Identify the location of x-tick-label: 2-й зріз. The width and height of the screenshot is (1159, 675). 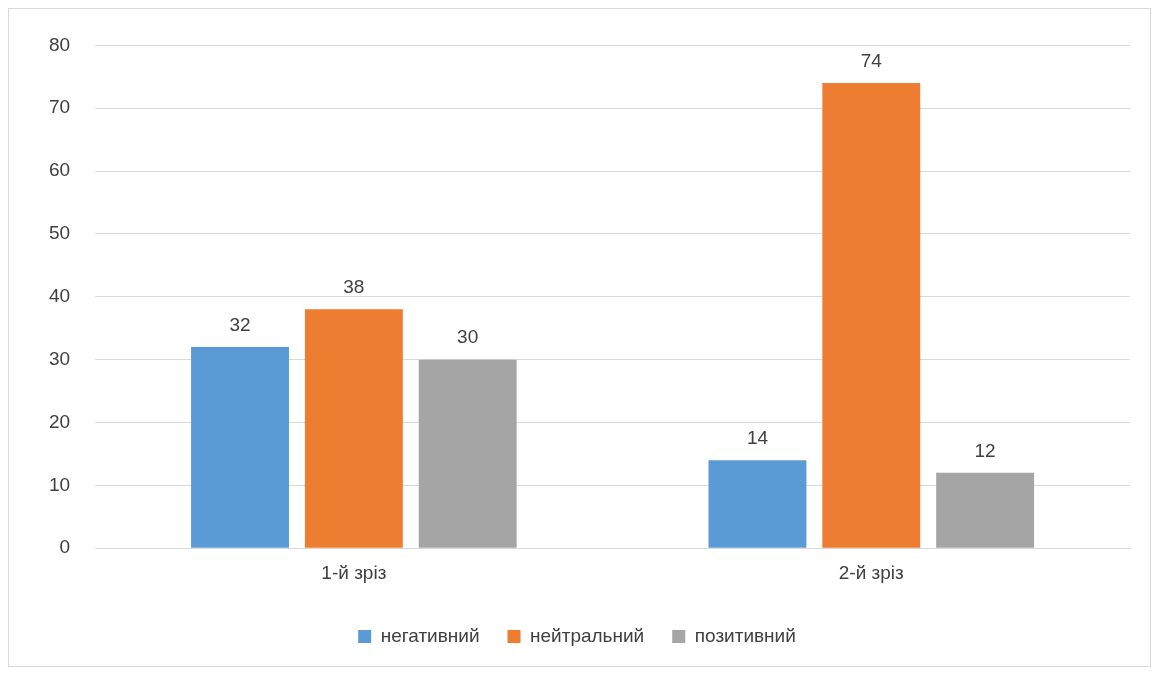
(871, 572).